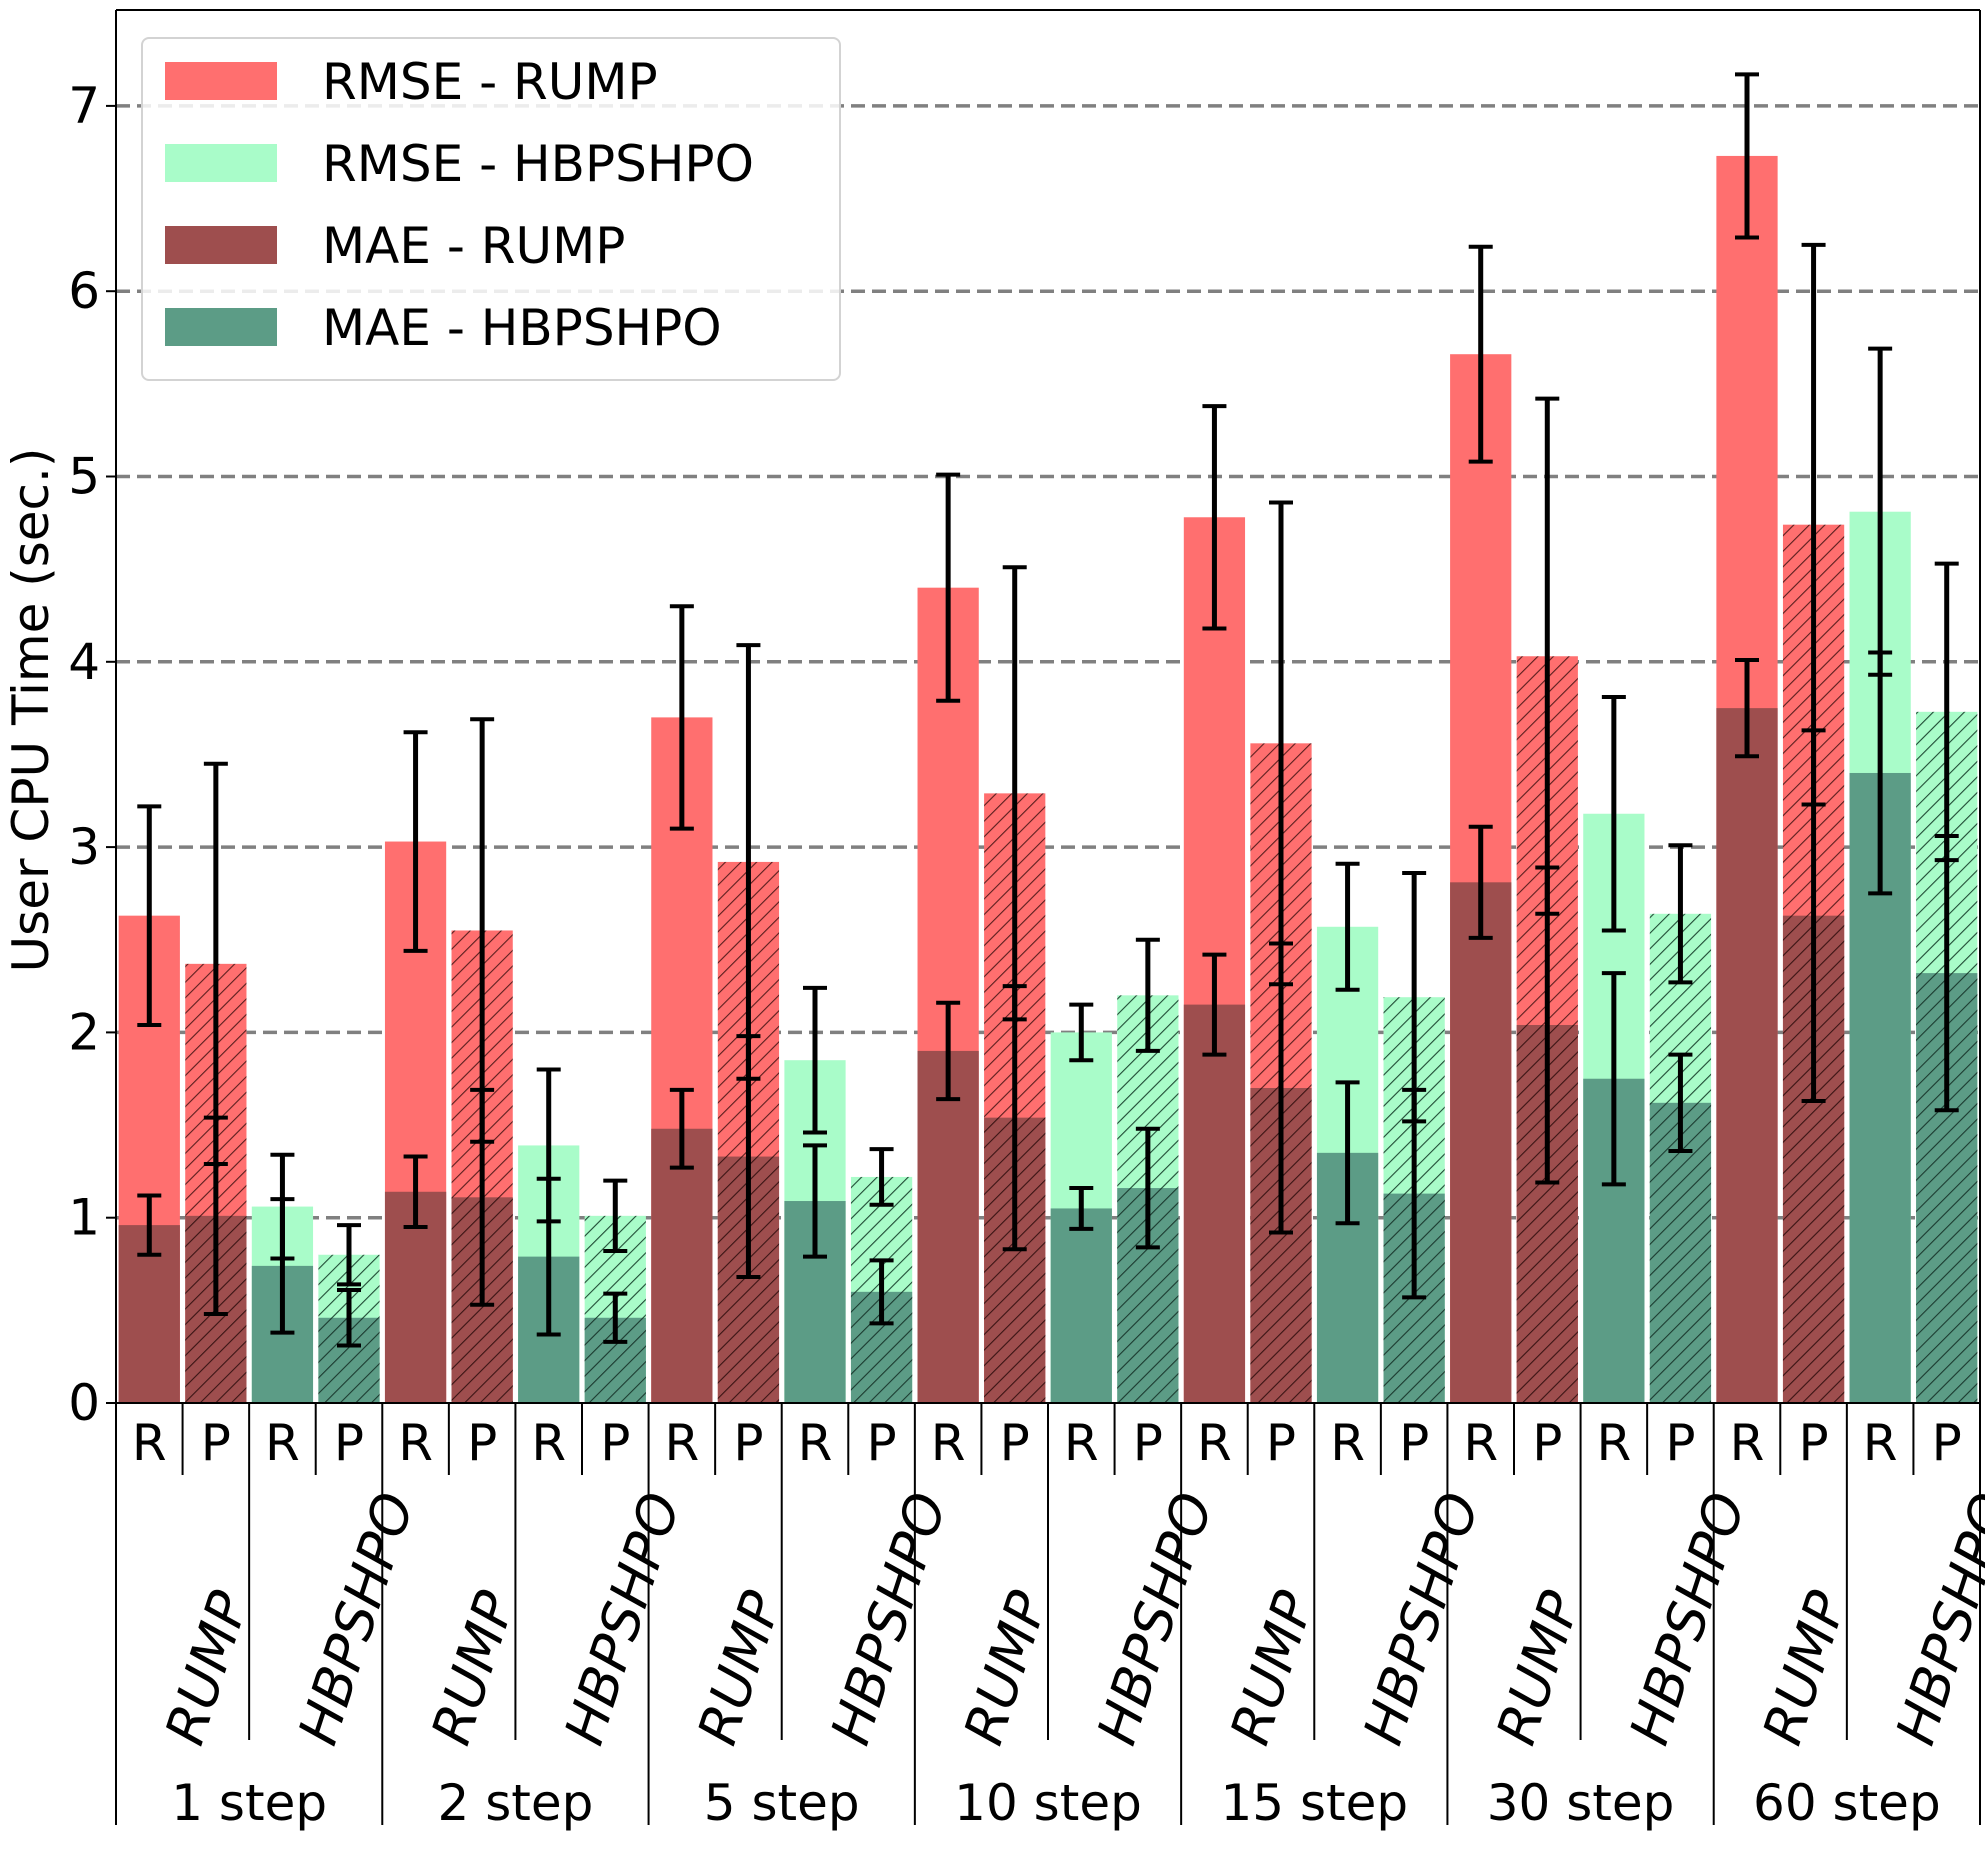  I want to click on y-tick-label: 7, so click(84, 106).